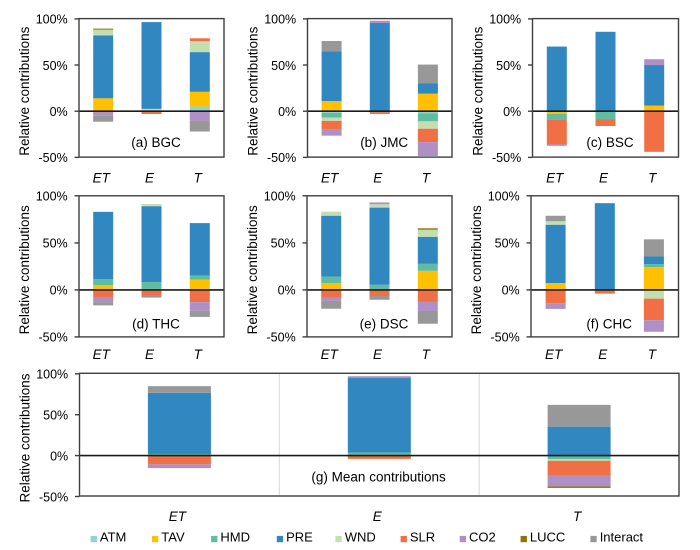 This screenshot has height=550, width=700. I want to click on svg-text: LUCC, so click(547, 536).